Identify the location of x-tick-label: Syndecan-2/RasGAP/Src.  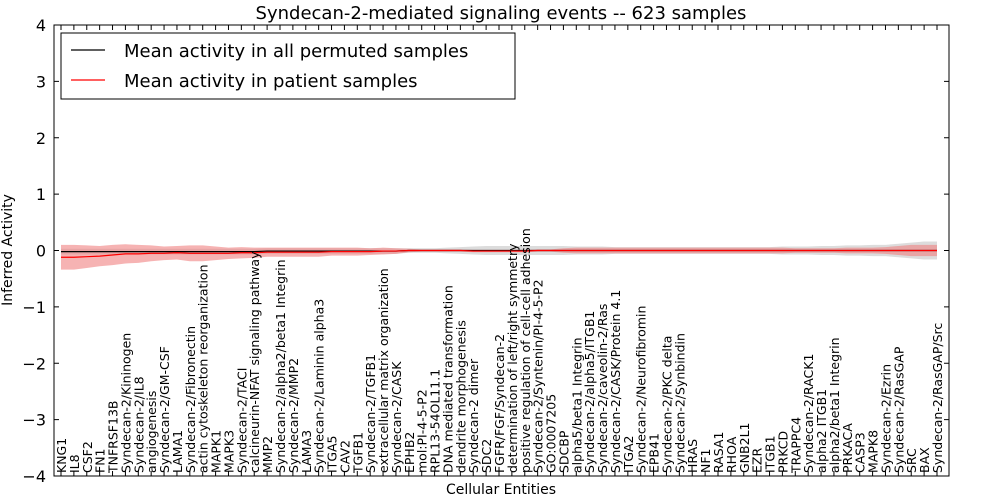
(937, 398).